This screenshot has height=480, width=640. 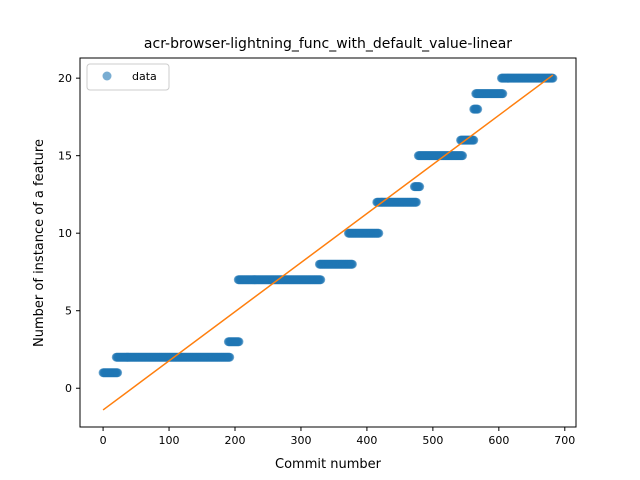 I want to click on y-tick-label: 15, so click(x=65, y=156).